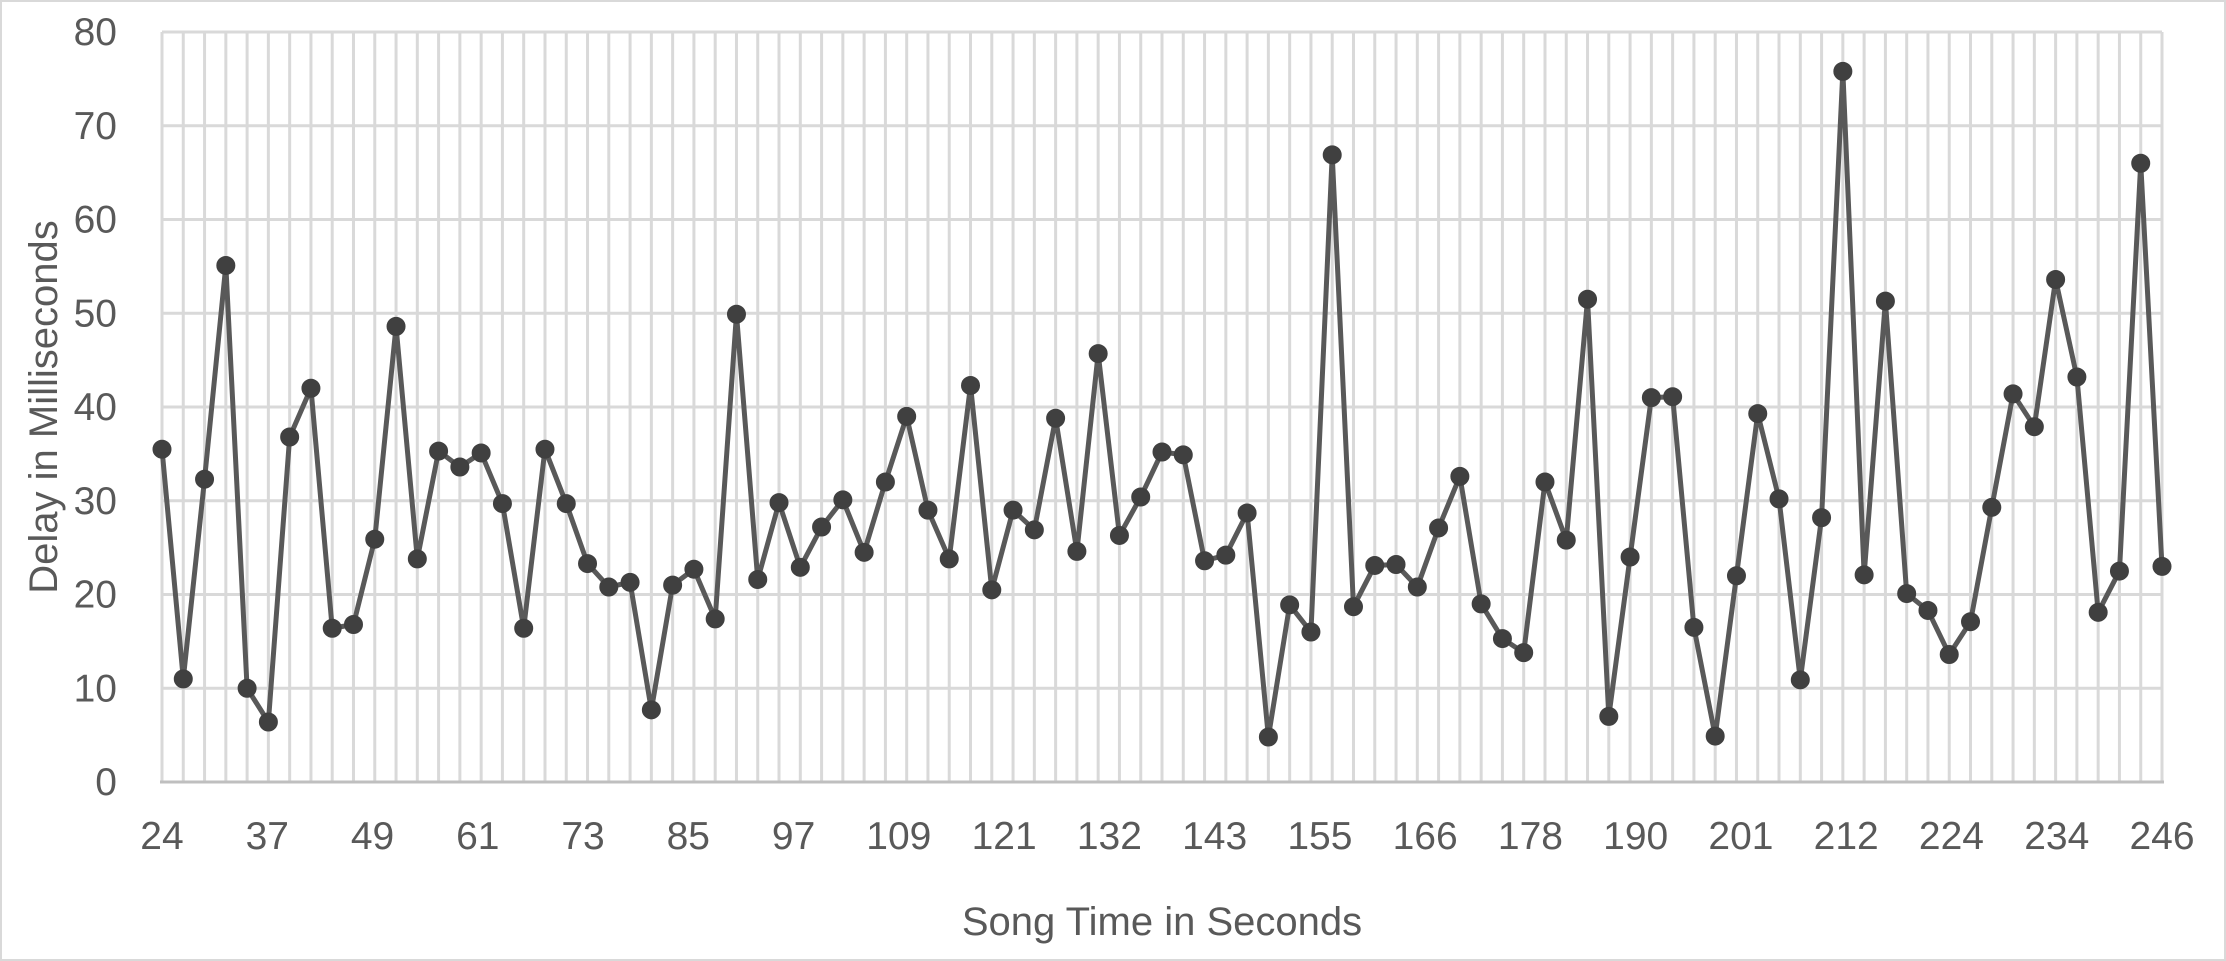 The height and width of the screenshot is (961, 2226). Describe the element at coordinates (95, 32) in the screenshot. I see `y-tick-label: 80` at that location.